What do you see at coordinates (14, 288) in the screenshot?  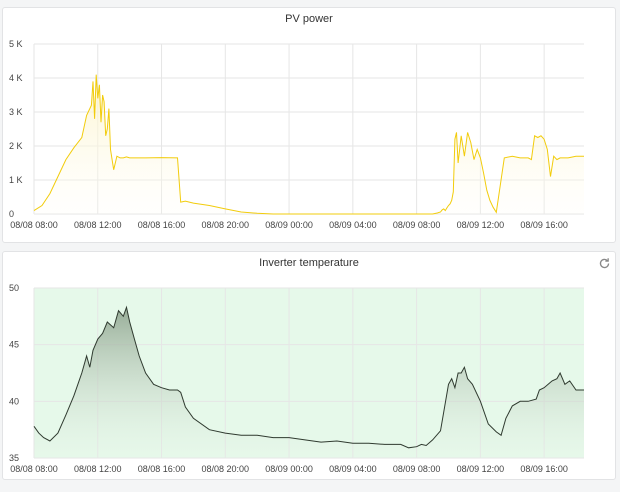 I see `y-tick-label: 50` at bounding box center [14, 288].